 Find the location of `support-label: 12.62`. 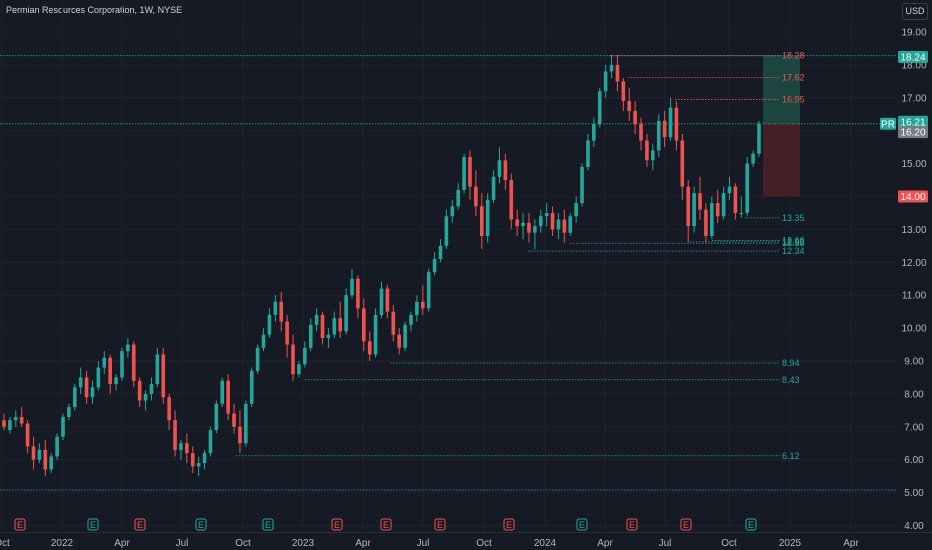

support-label: 12.62 is located at coordinates (793, 242).